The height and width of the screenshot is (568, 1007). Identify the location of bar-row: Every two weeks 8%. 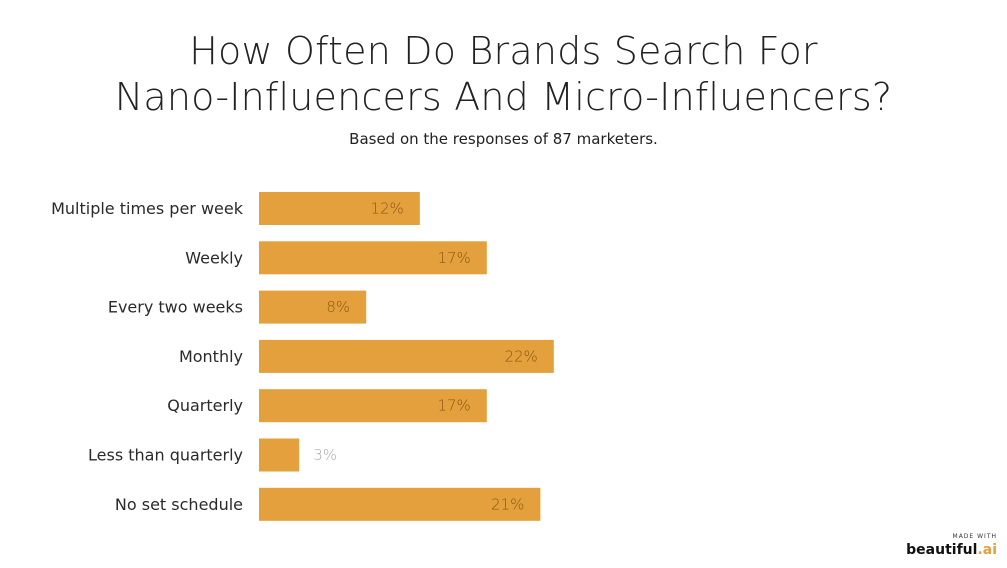
(237, 307).